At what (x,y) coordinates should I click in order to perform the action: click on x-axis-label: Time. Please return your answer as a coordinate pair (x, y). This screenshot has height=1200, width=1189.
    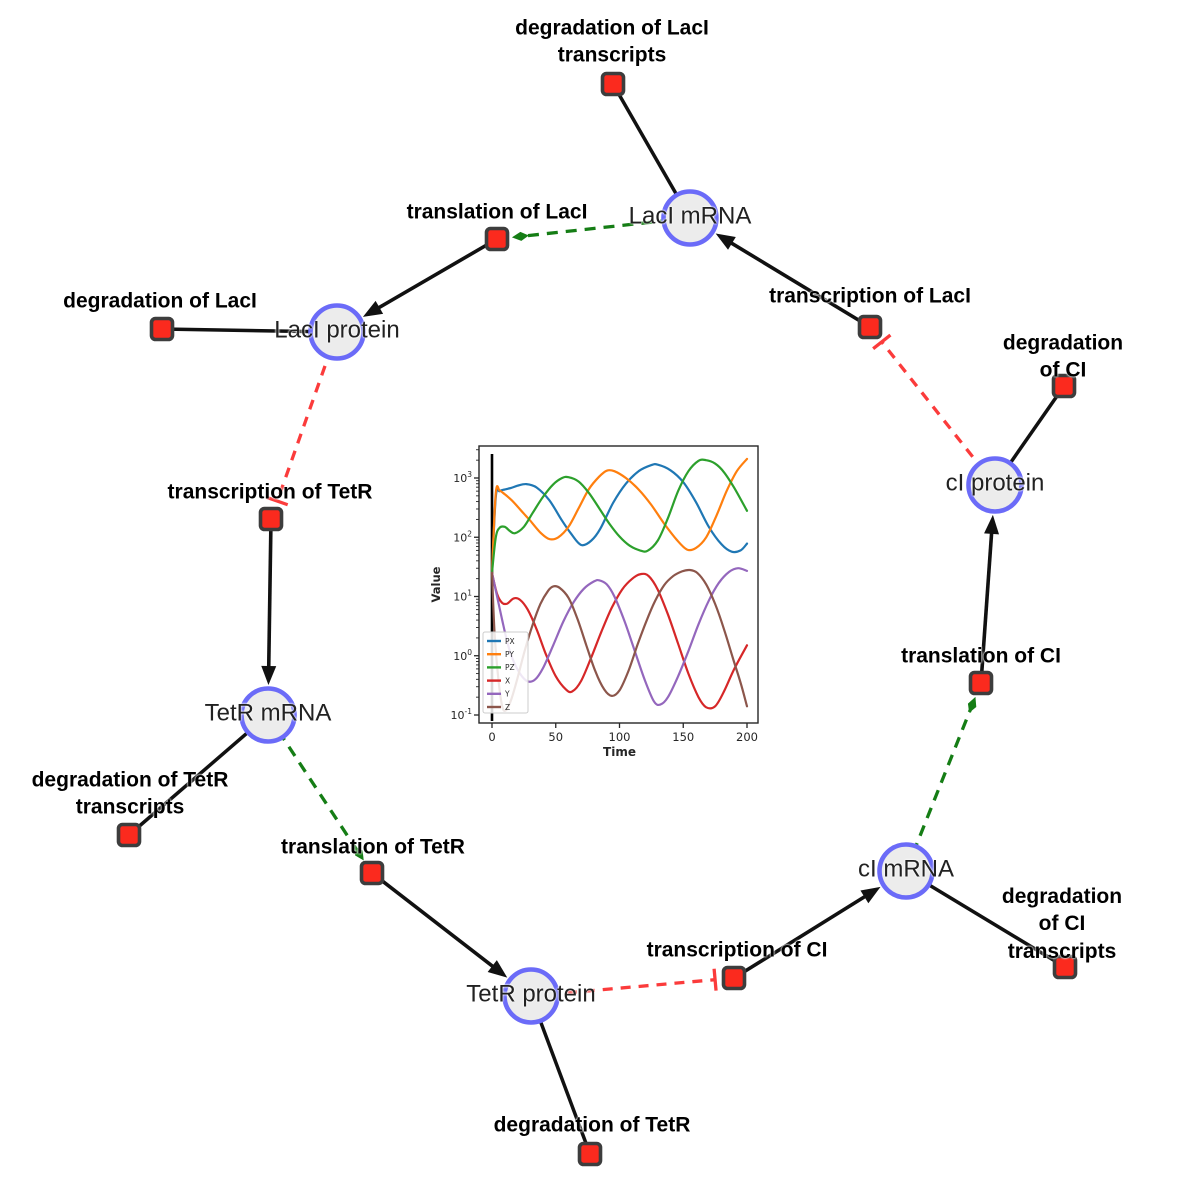
    Looking at the image, I should click on (619, 752).